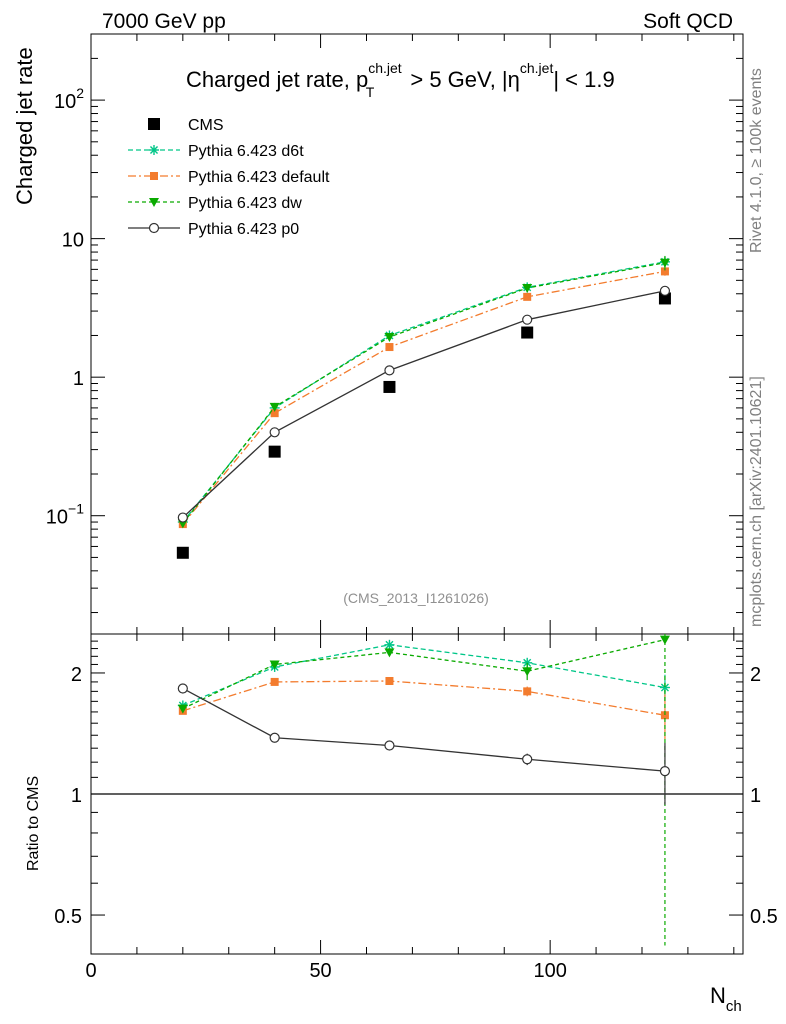 The image size is (786, 1024). I want to click on legend-entry-p0: Pythia 6.423 p0, so click(213, 229).